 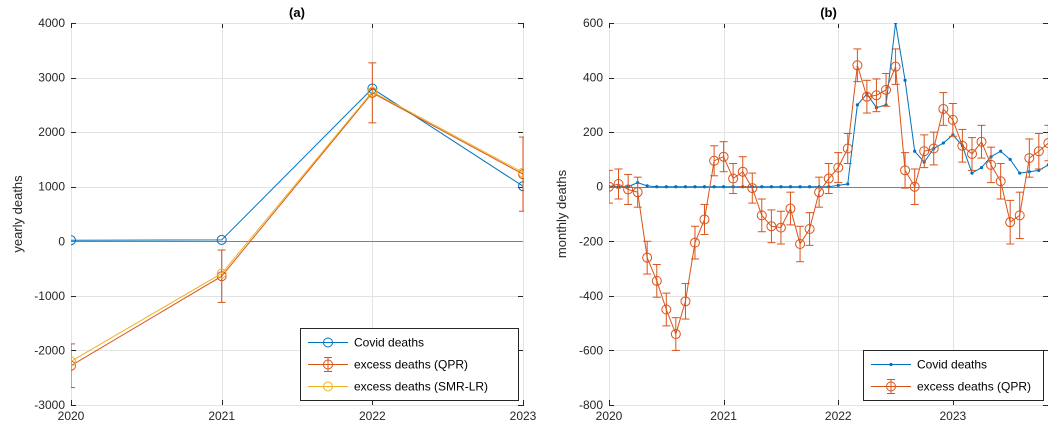 I want to click on y-tick-label: 0, so click(x=61, y=241).